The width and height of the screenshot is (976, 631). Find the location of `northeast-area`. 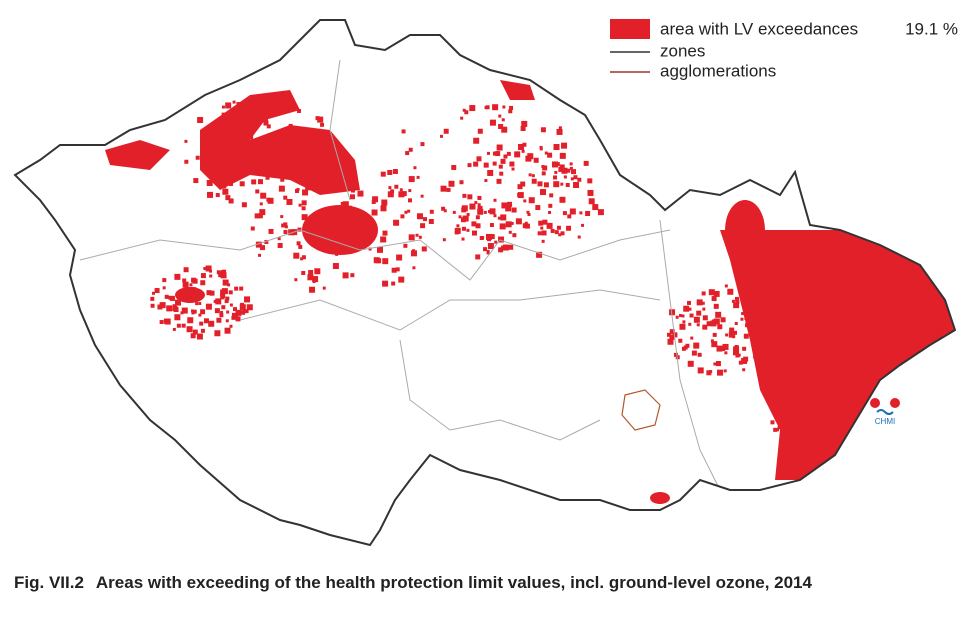

northeast-area is located at coordinates (517, 90).